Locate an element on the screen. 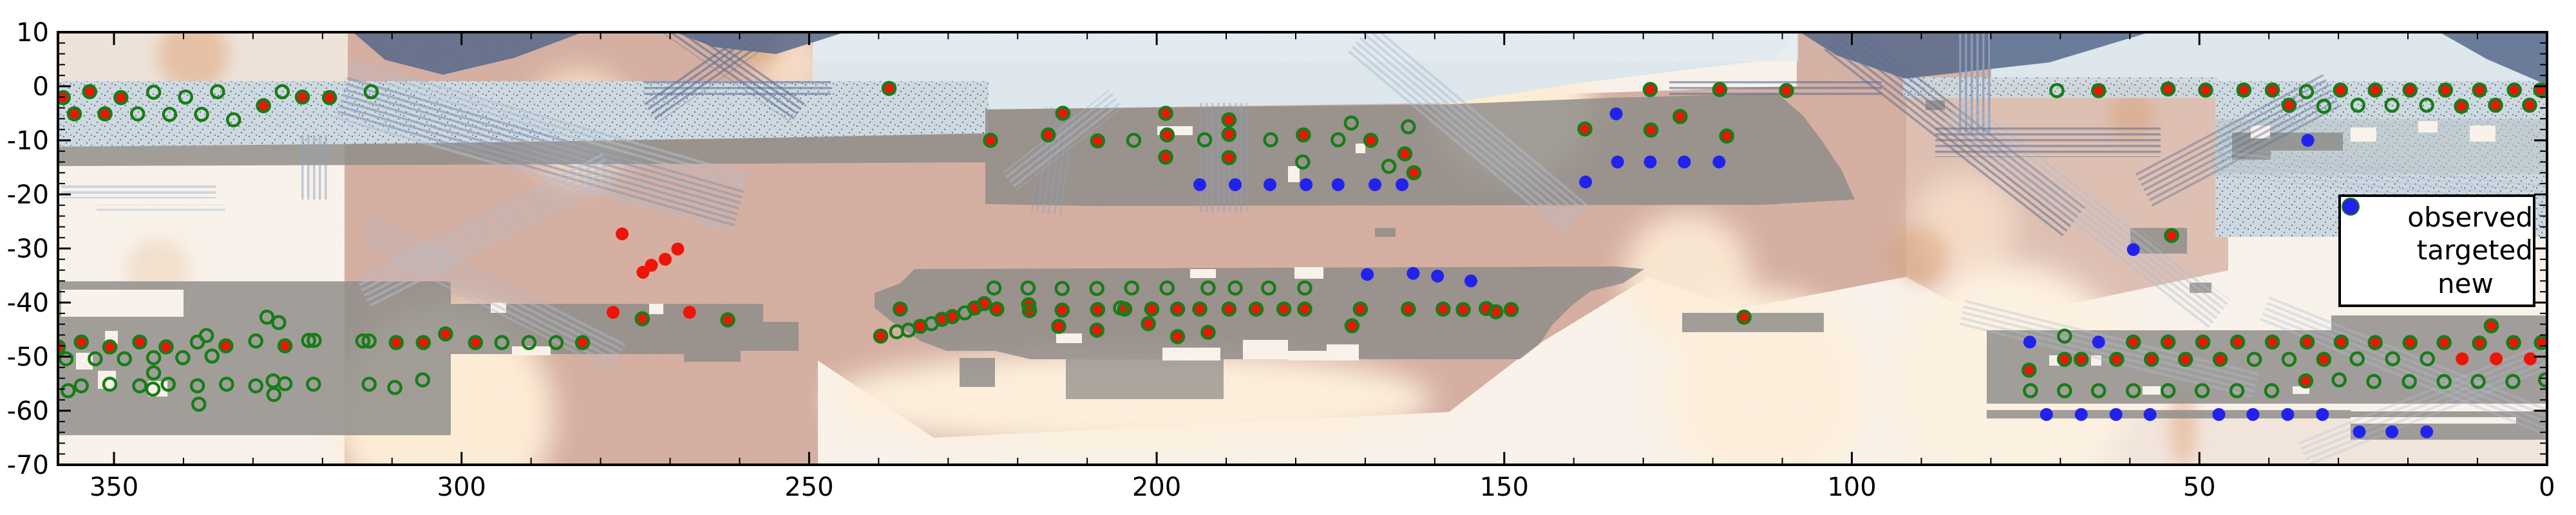 The height and width of the screenshot is (515, 2576). x-tick-label: 150 is located at coordinates (1504, 487).